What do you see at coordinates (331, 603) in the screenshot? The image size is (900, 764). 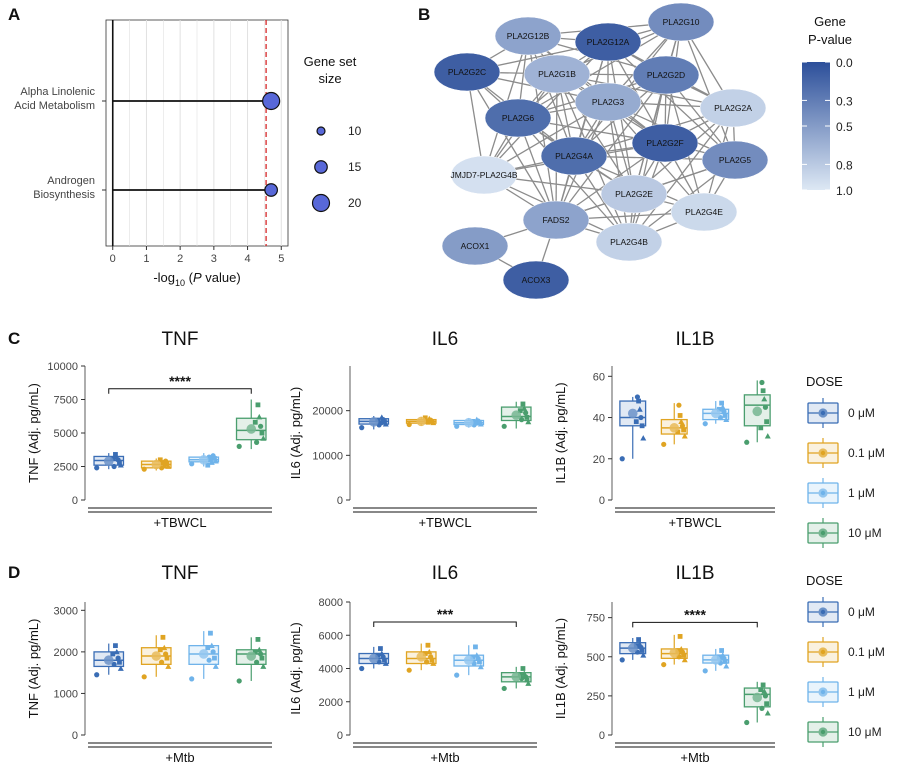 I see `boxplot-y-tick-label: 8000` at bounding box center [331, 603].